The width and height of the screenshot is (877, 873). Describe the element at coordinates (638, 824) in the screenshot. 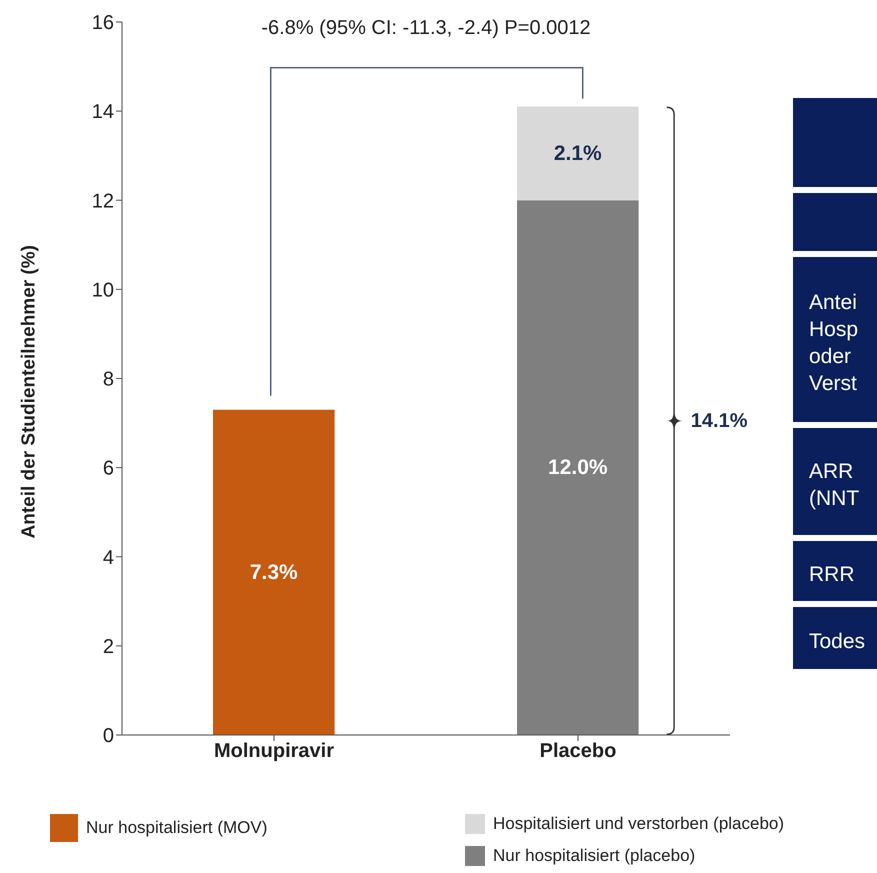

I see `legend-label: Hospitalisiert und verstorben (placebo)` at that location.